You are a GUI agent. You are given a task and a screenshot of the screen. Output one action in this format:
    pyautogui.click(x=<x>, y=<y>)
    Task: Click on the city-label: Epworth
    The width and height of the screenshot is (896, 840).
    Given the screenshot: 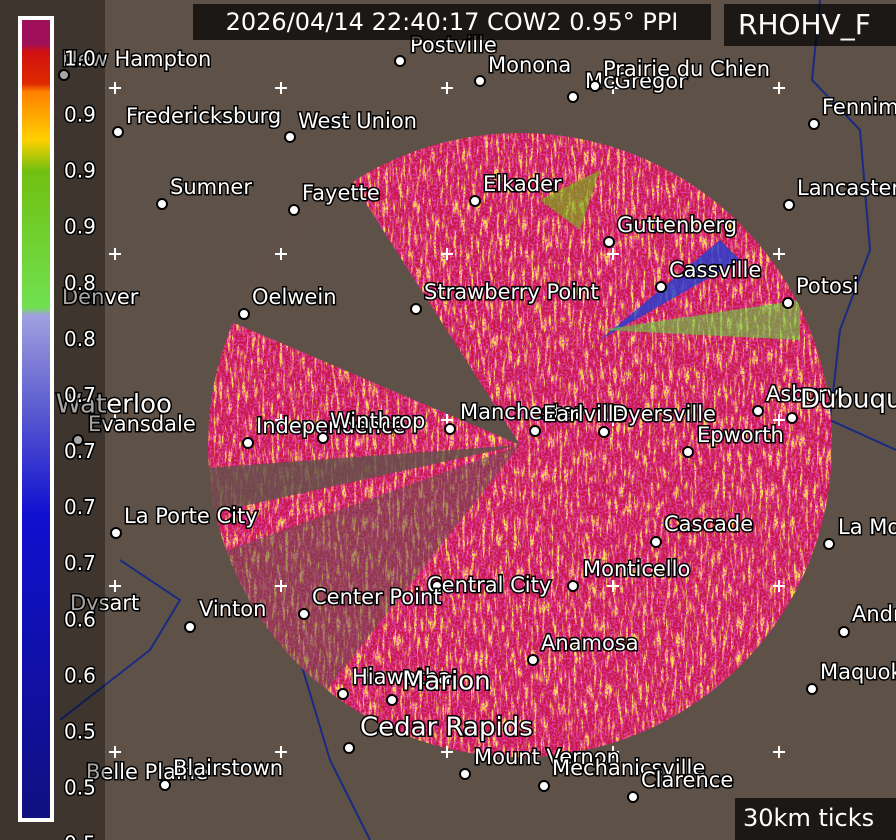 What is the action you would take?
    pyautogui.click(x=740, y=435)
    